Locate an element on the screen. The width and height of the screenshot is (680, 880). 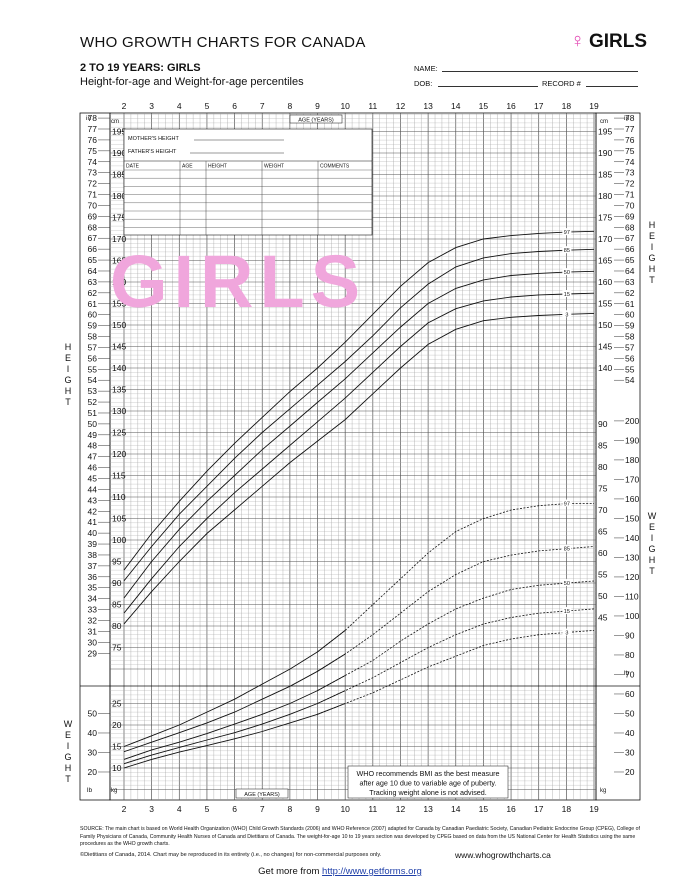
unit-kg-right: kg is located at coordinates (603, 791).